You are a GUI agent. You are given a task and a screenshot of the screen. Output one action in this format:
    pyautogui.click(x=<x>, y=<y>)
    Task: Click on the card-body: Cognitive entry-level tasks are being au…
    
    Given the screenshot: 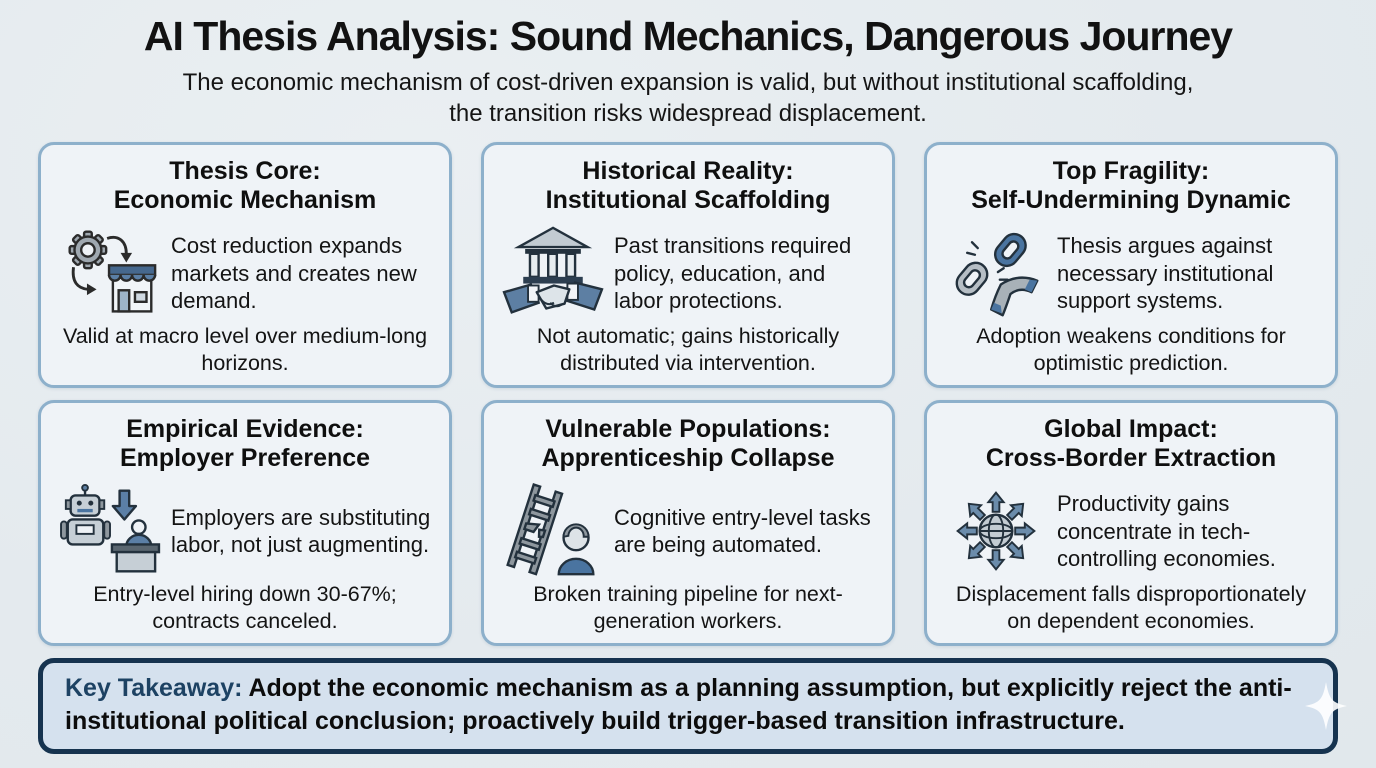 What is the action you would take?
    pyautogui.click(x=742, y=531)
    